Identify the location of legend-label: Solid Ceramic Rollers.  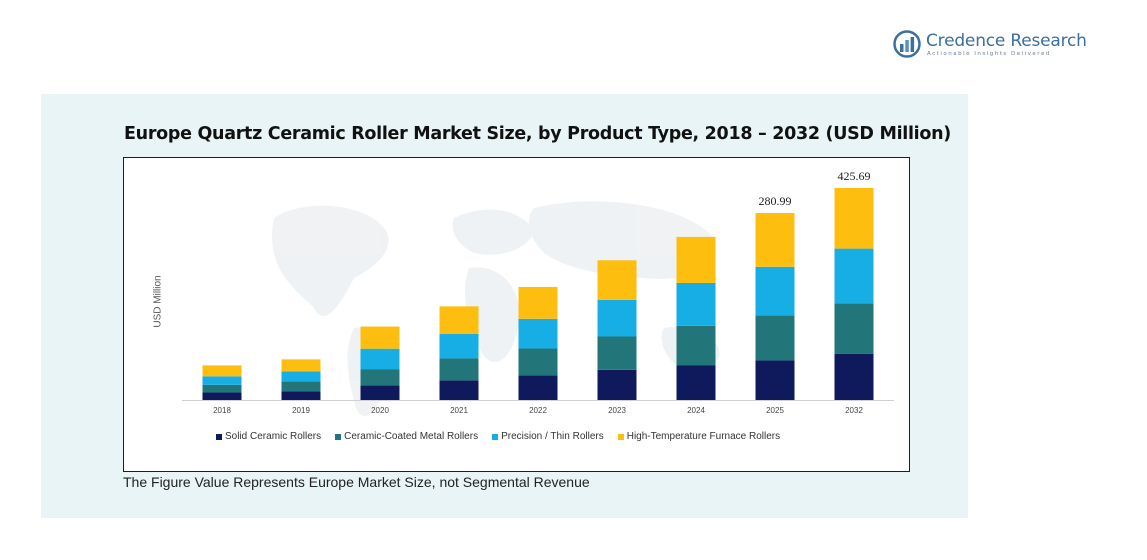
(273, 436).